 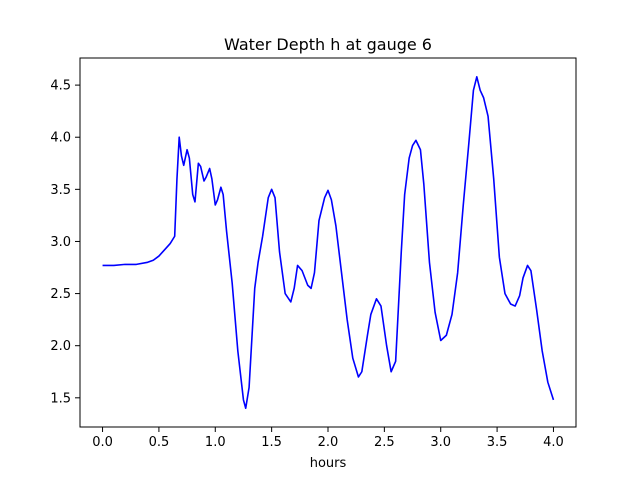 I want to click on y-tick-label: 4.5, so click(x=60, y=86).